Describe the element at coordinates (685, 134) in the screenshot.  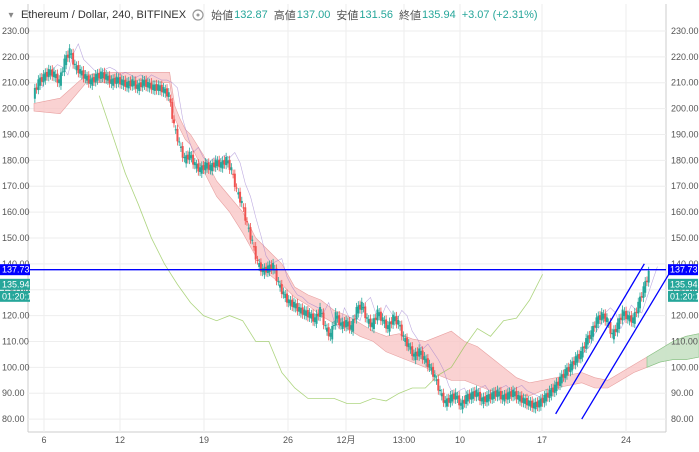
I see `y-tick-right-4: 190.00` at that location.